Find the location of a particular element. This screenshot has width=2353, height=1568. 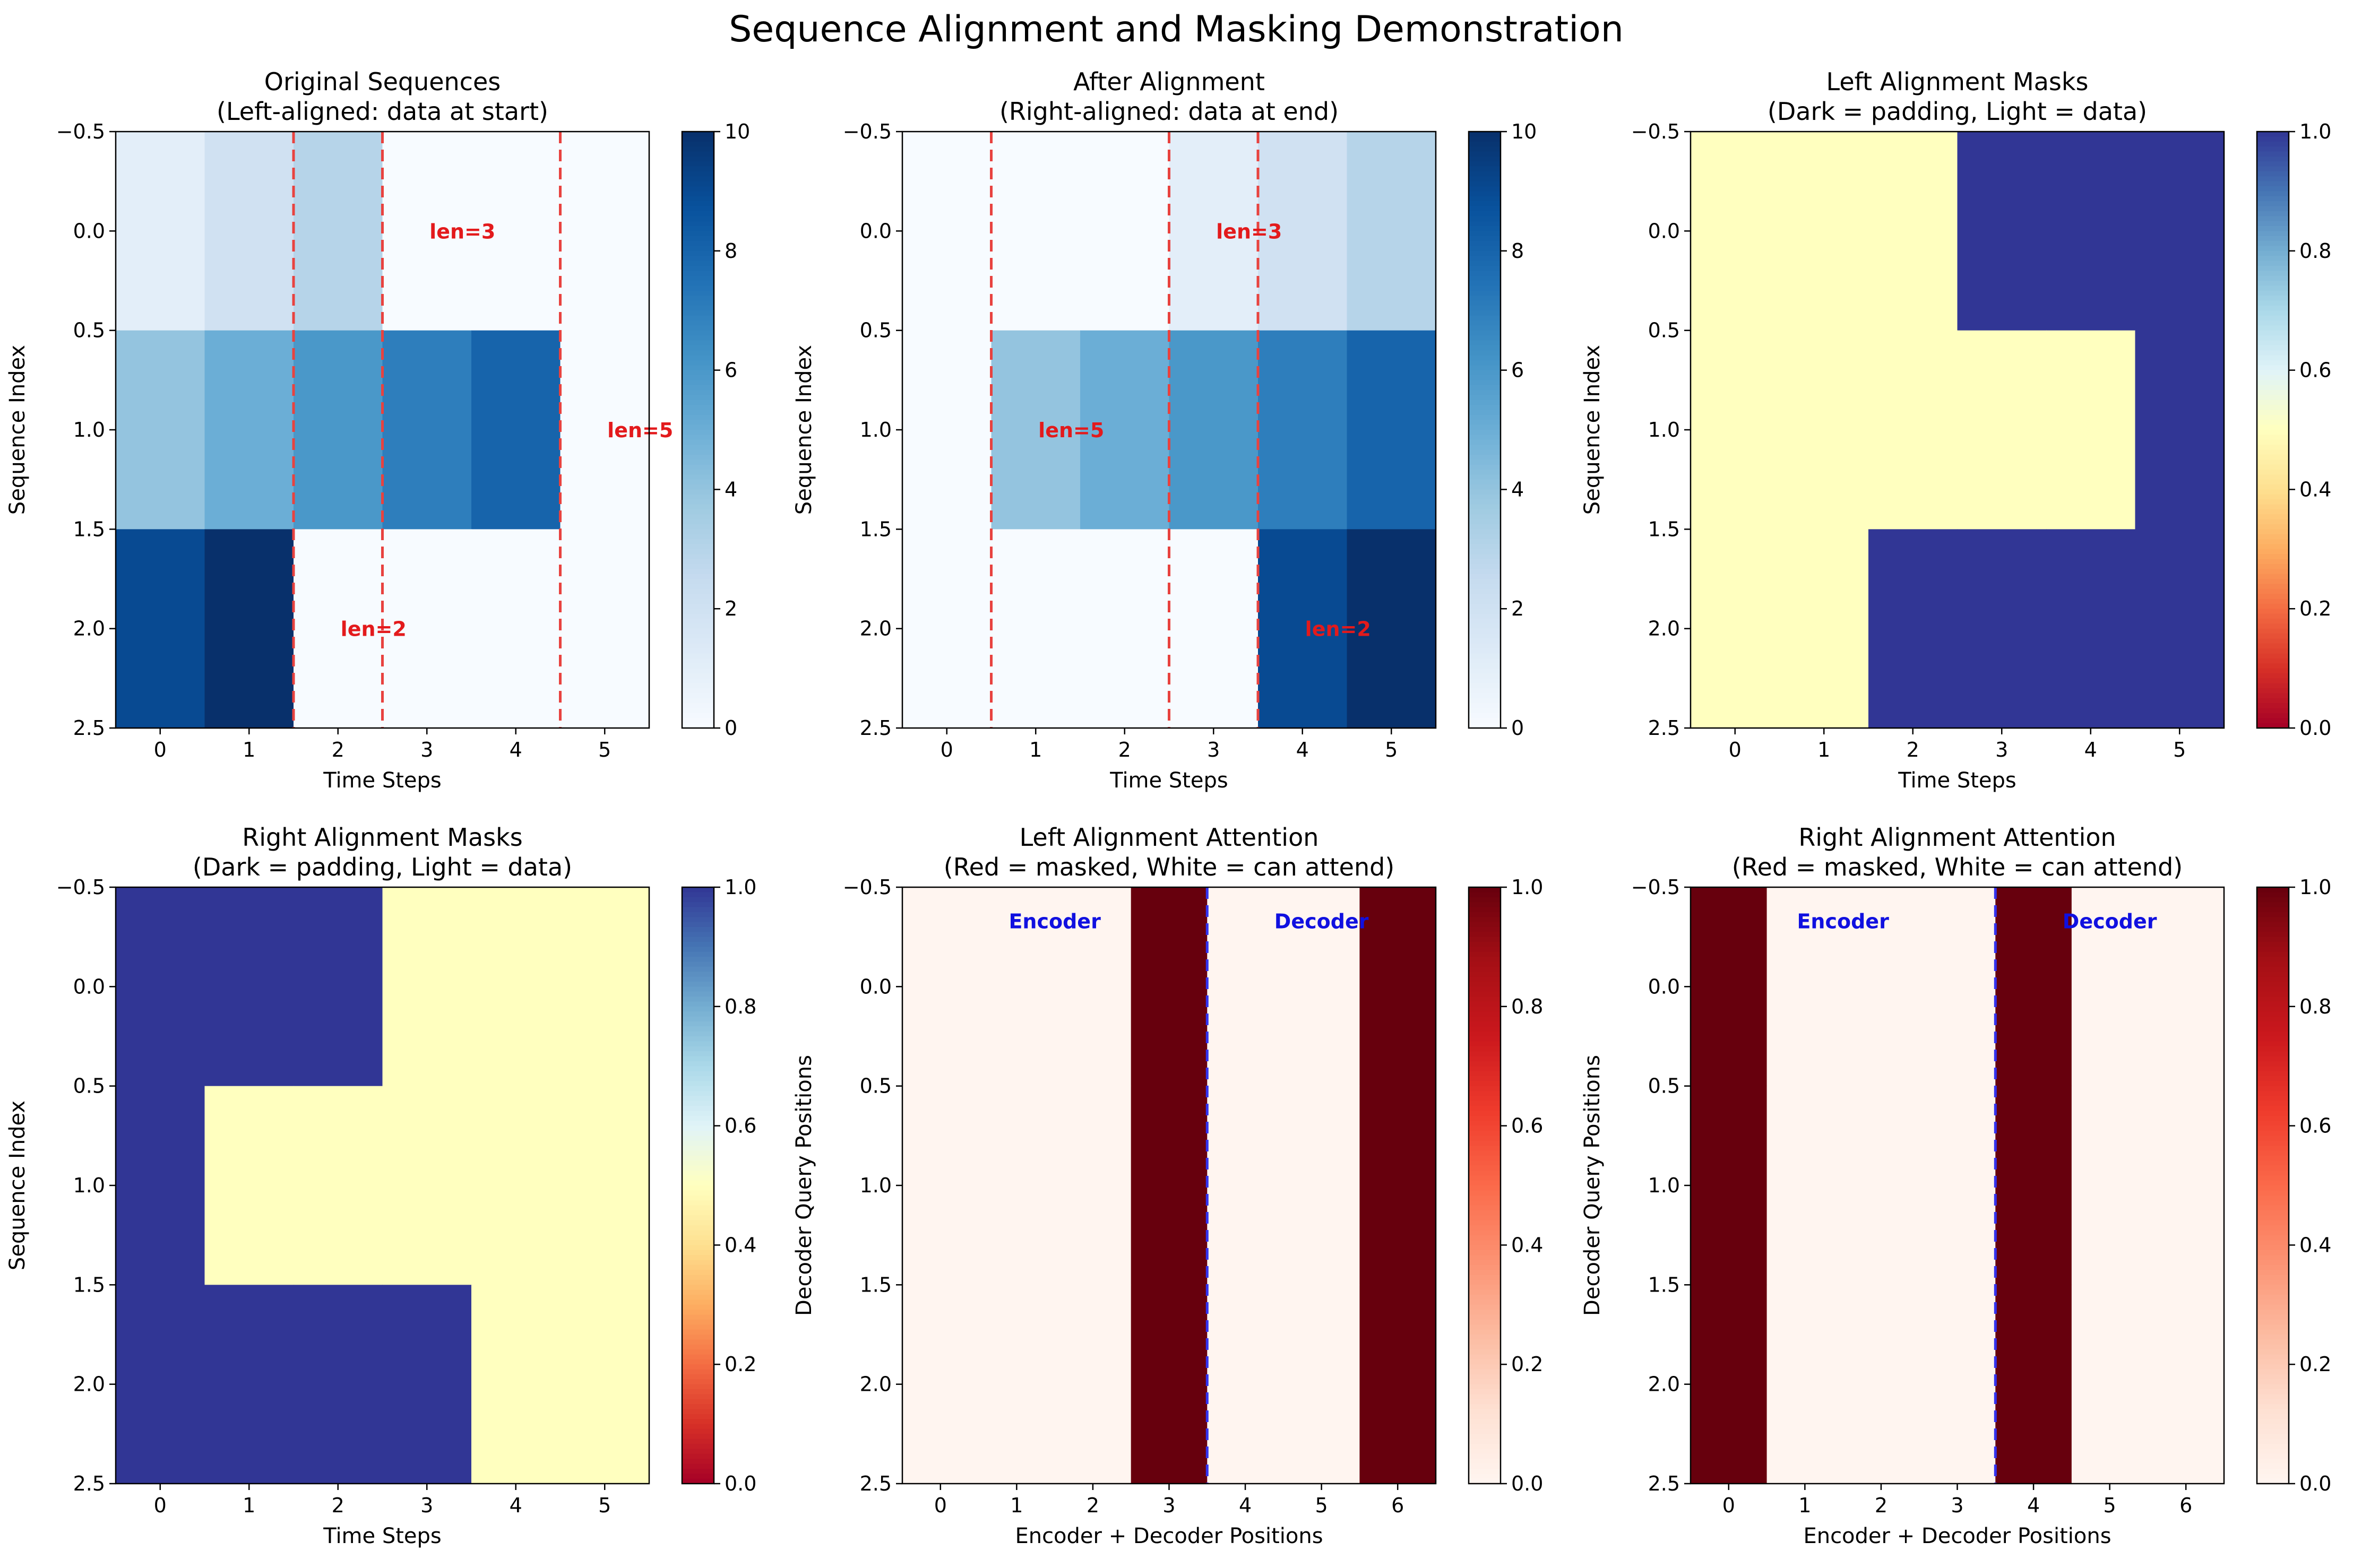

y-tick-label: 2.5 is located at coordinates (876, 1483).